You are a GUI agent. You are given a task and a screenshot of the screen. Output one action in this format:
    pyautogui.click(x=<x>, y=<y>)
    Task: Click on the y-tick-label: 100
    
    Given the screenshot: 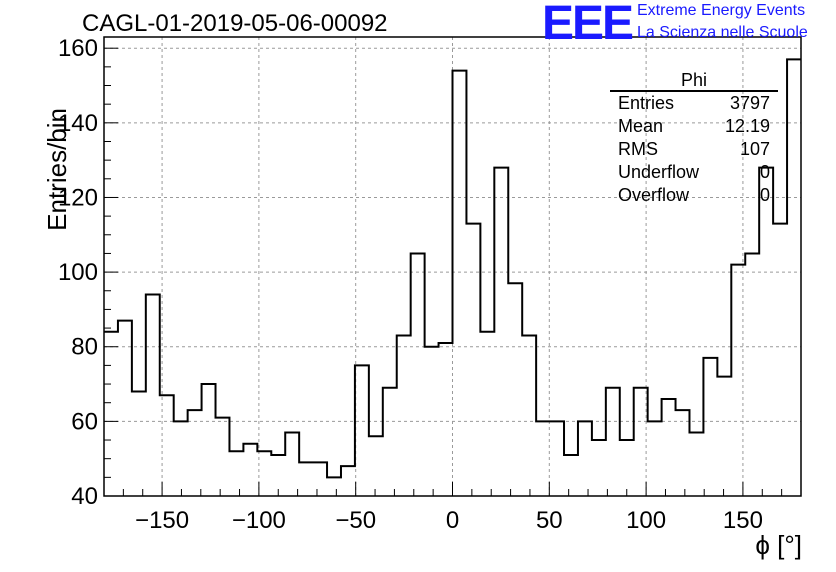 What is the action you would take?
    pyautogui.click(x=78, y=272)
    